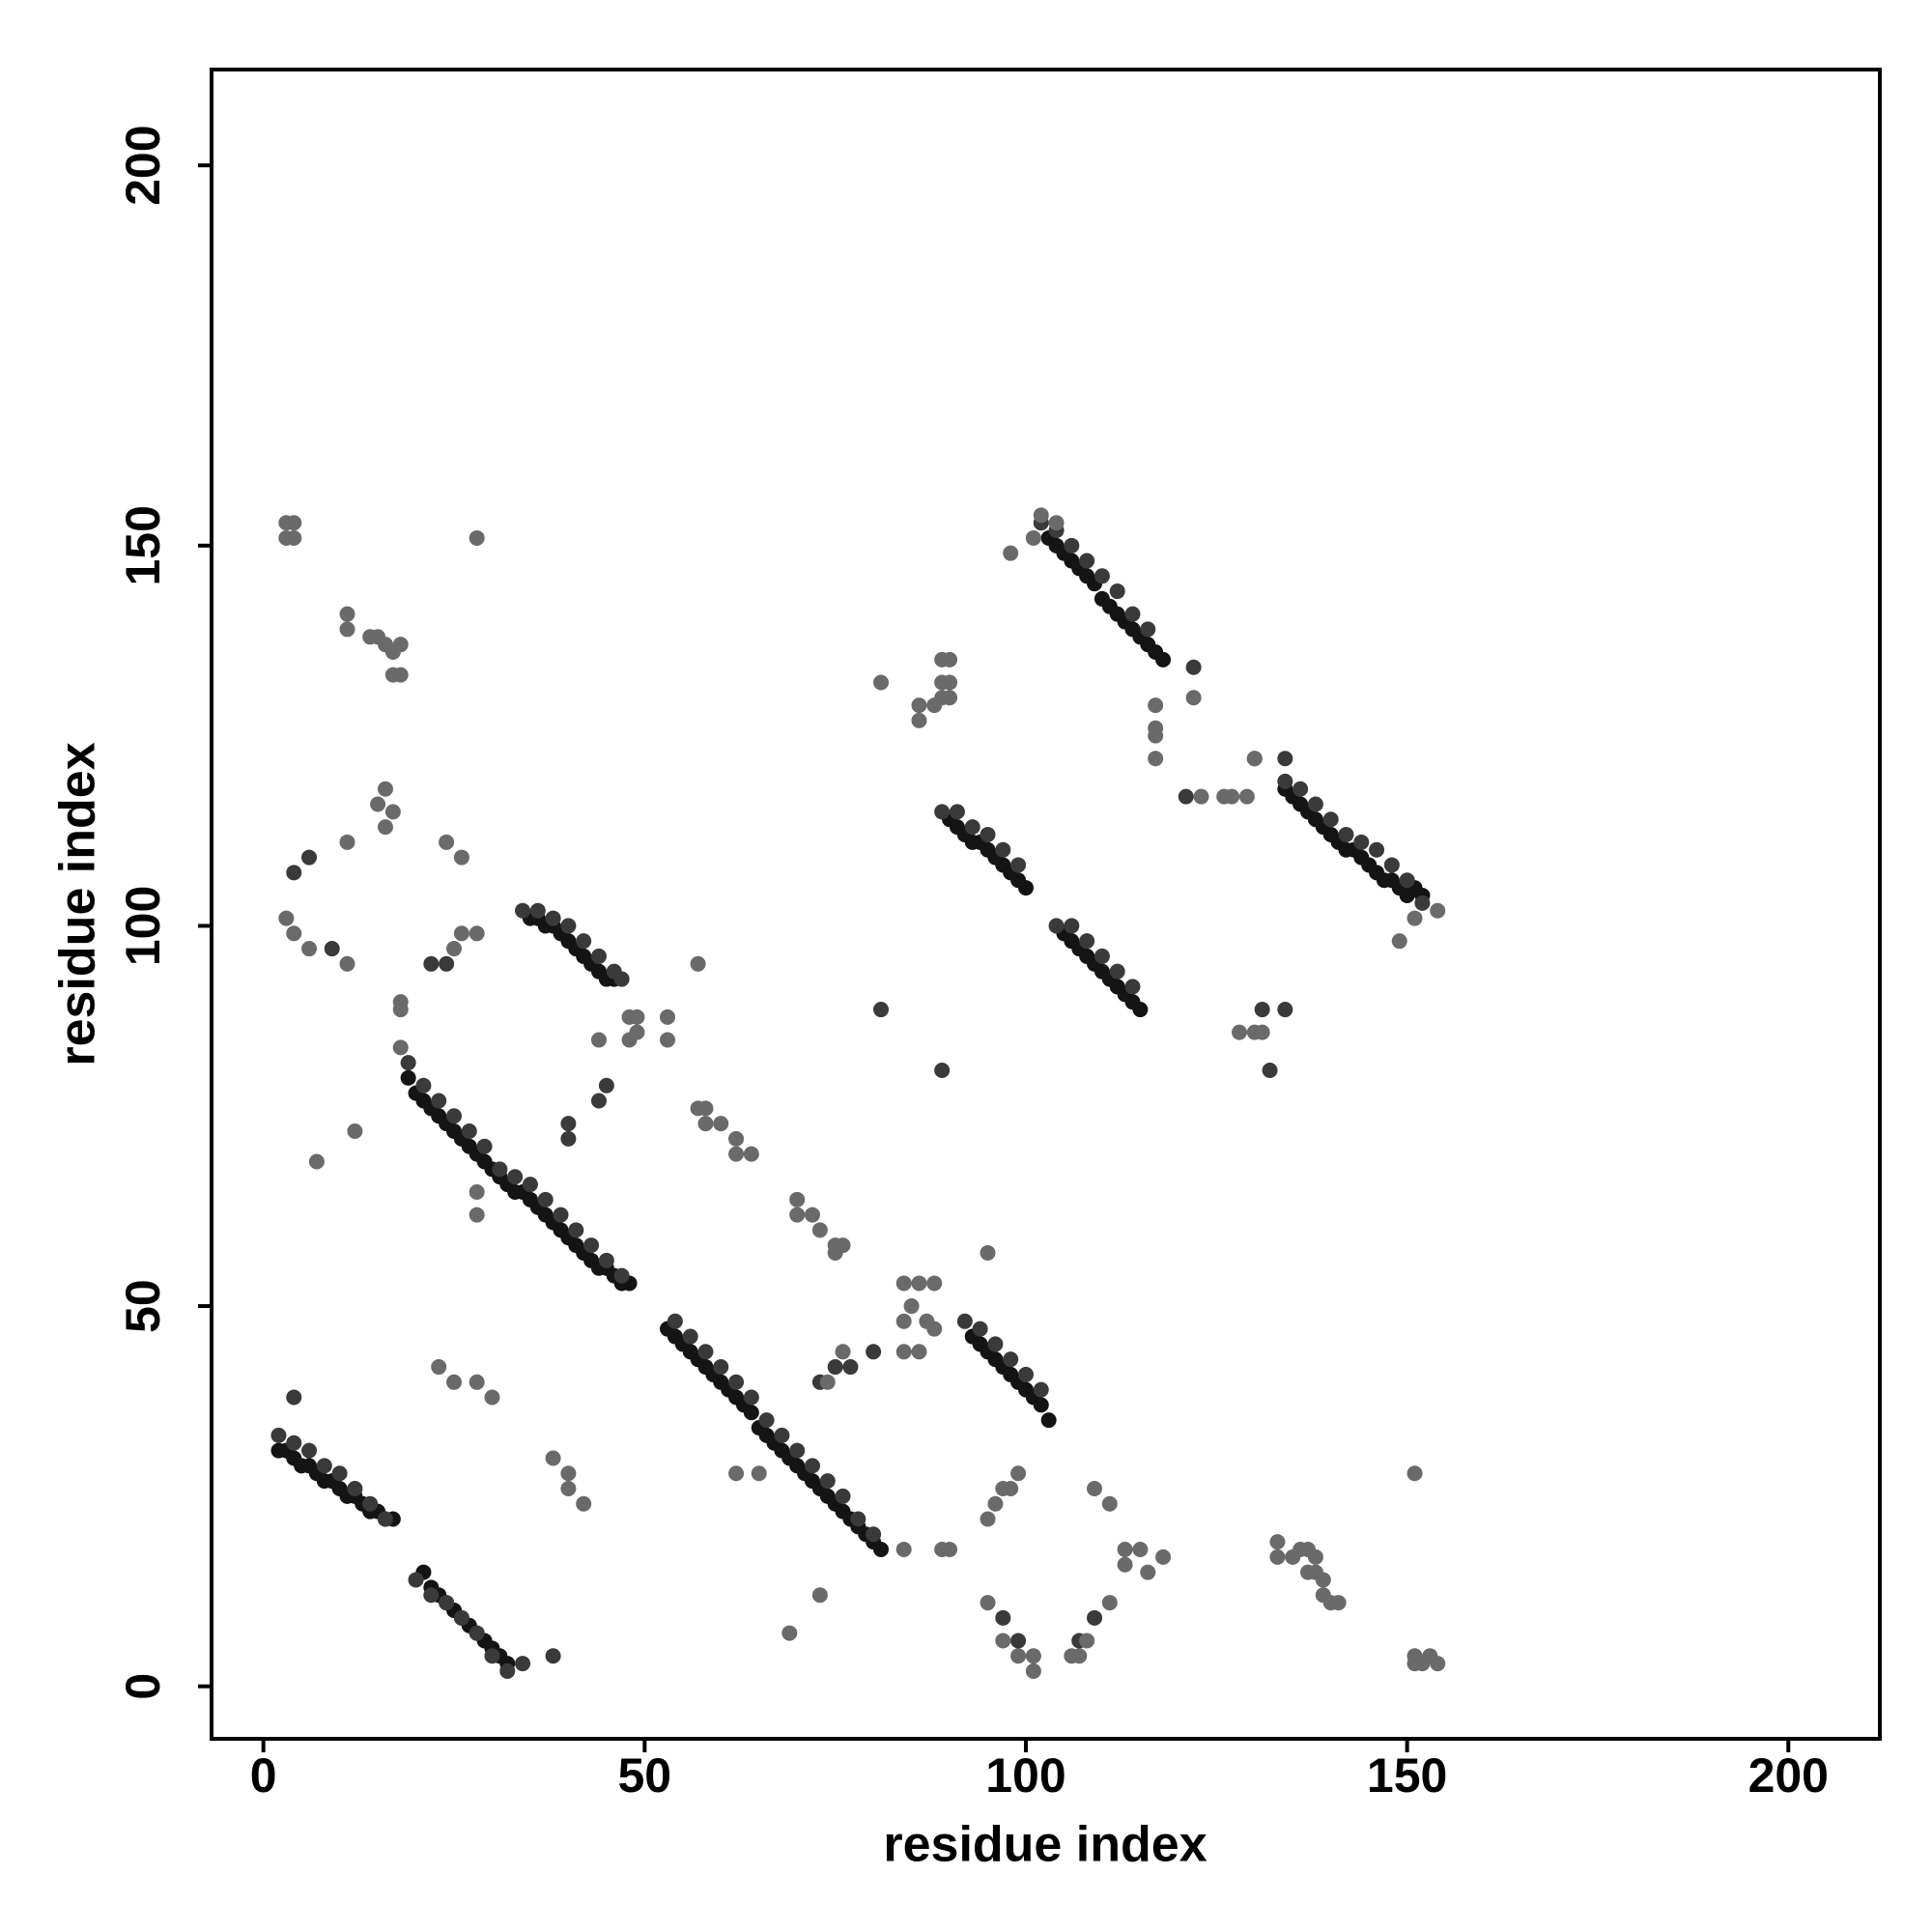  Describe the element at coordinates (645, 1775) in the screenshot. I see `x-tick-label: 50` at that location.